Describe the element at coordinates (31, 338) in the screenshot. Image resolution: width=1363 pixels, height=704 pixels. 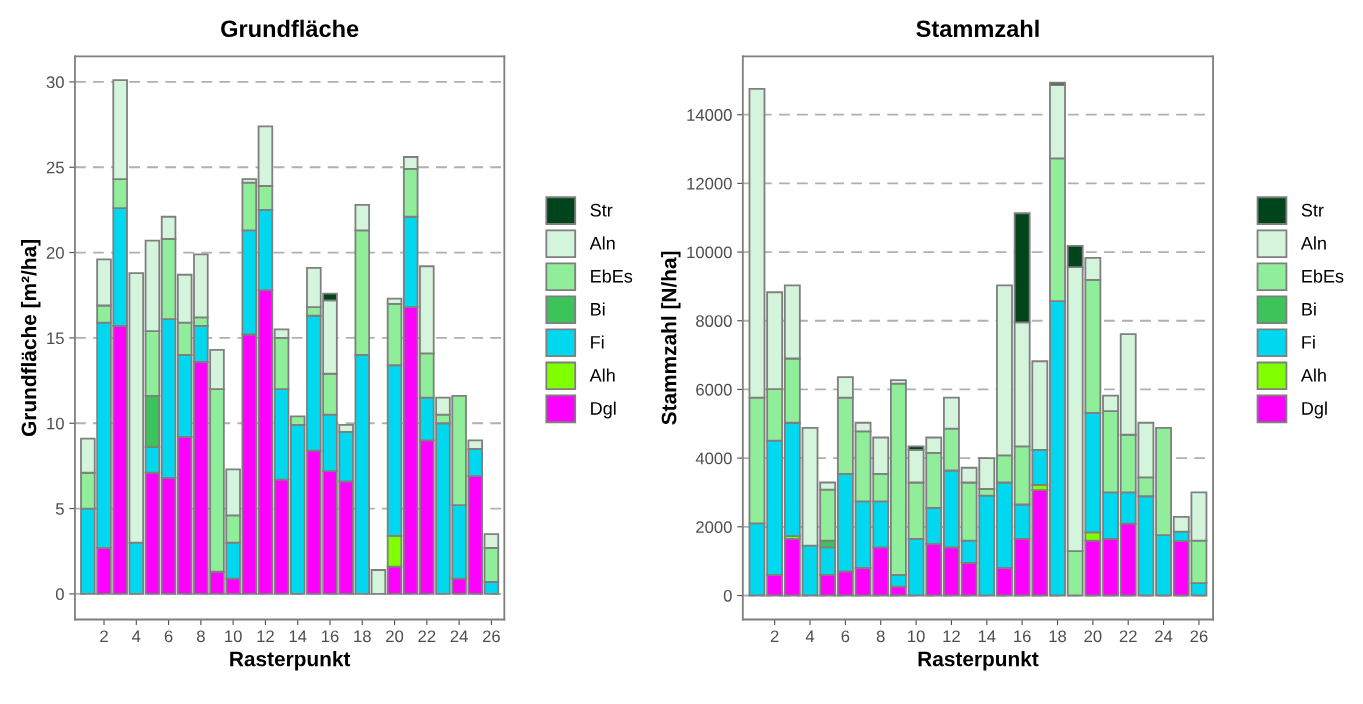
I see `y-axis-title: Grundfläche [m²/ha]` at that location.